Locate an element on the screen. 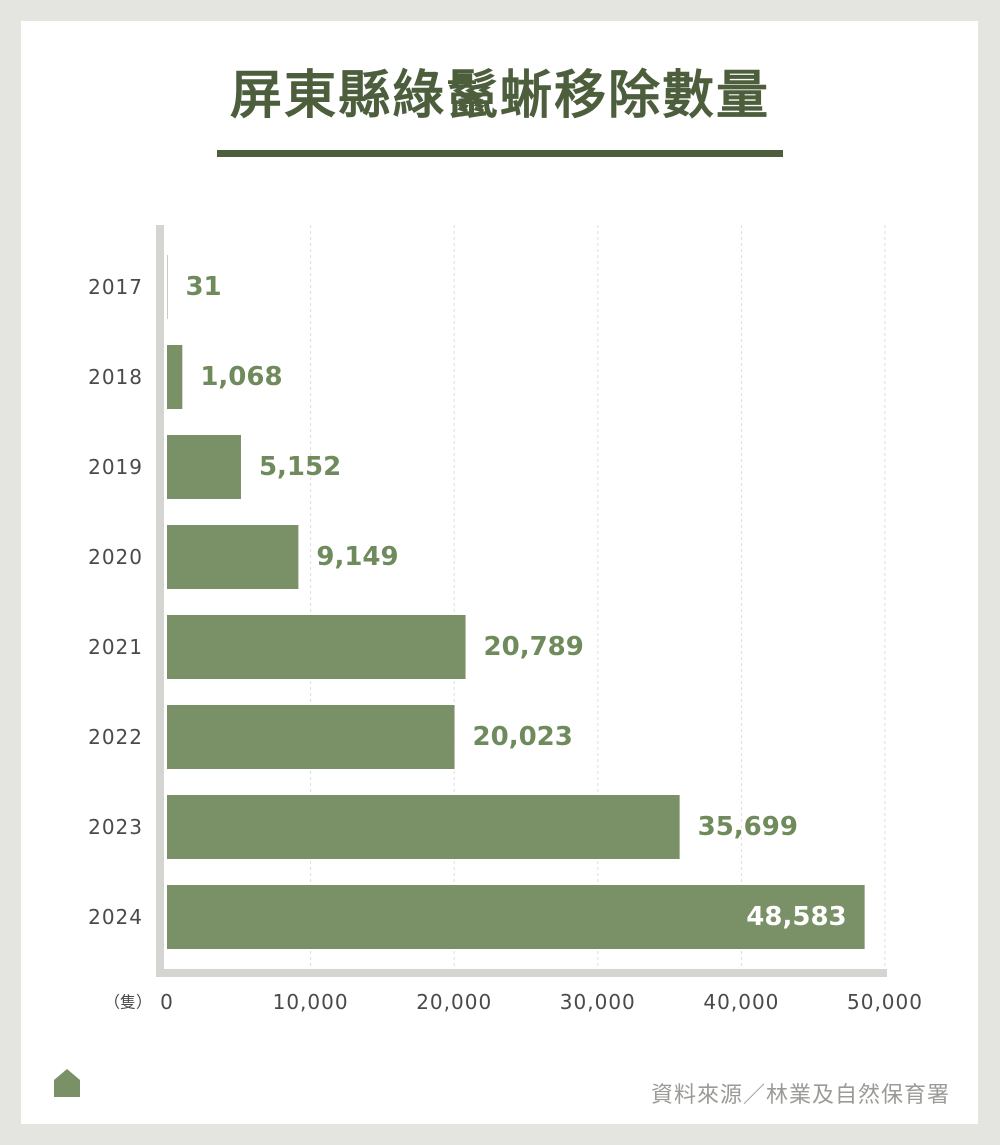  bar-2021 is located at coordinates (316, 647).